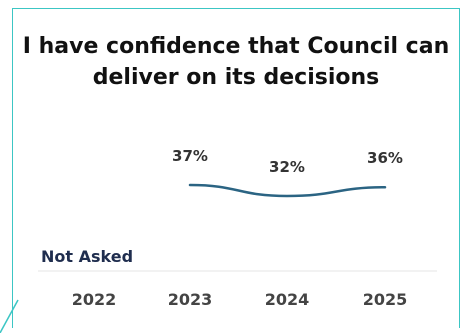  What do you see at coordinates (385, 299) in the screenshot?
I see `x-tick-label-2025: 2025` at bounding box center [385, 299].